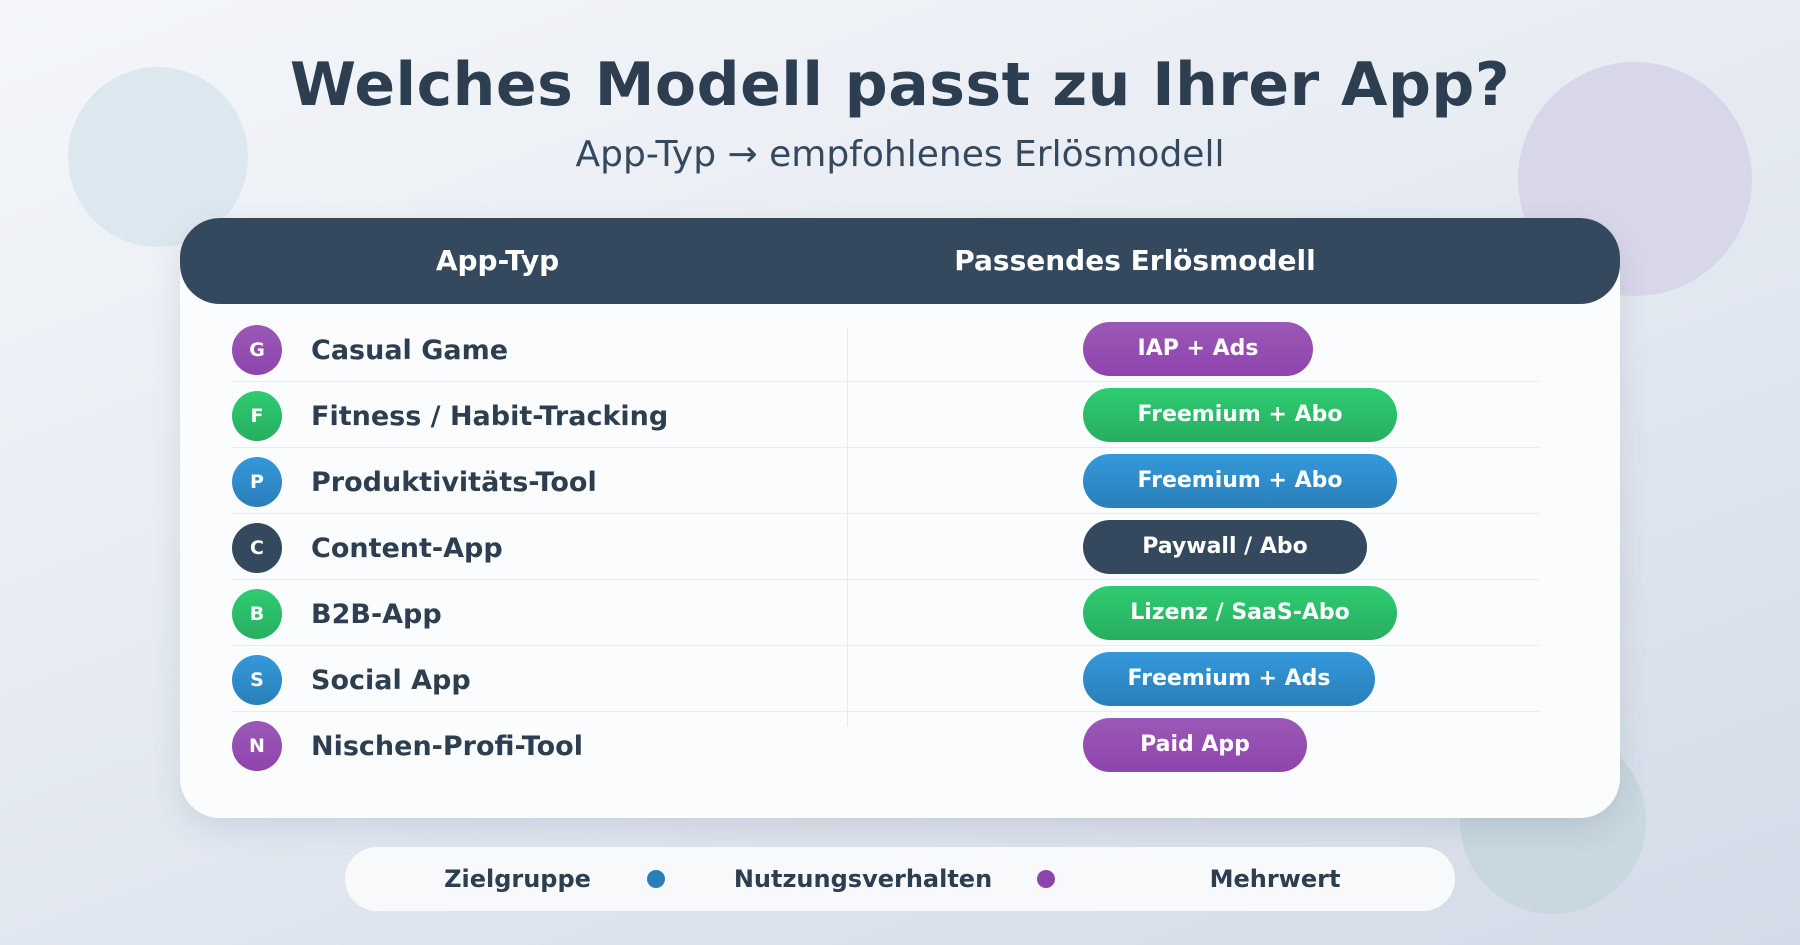 The image size is (1800, 945). What do you see at coordinates (900, 154) in the screenshot?
I see `page-subtitle: App-Typ → empfohlenes Erlösmodell` at bounding box center [900, 154].